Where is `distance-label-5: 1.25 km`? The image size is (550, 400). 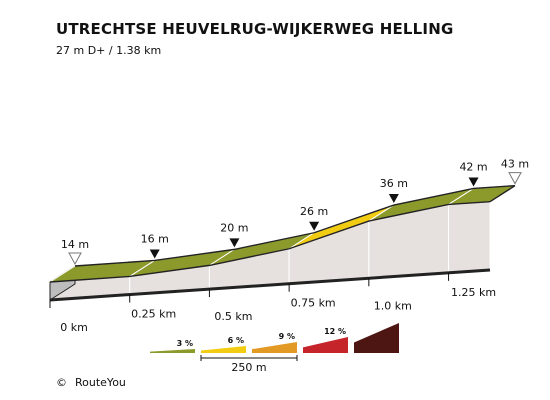 distance-label-5: 1.25 km is located at coordinates (473, 292).